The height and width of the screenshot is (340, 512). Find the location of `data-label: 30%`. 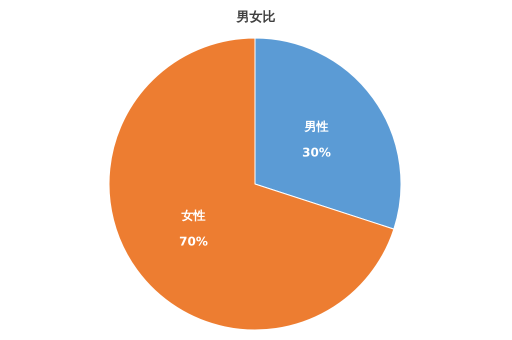

data-label: 30% is located at coordinates (316, 152).